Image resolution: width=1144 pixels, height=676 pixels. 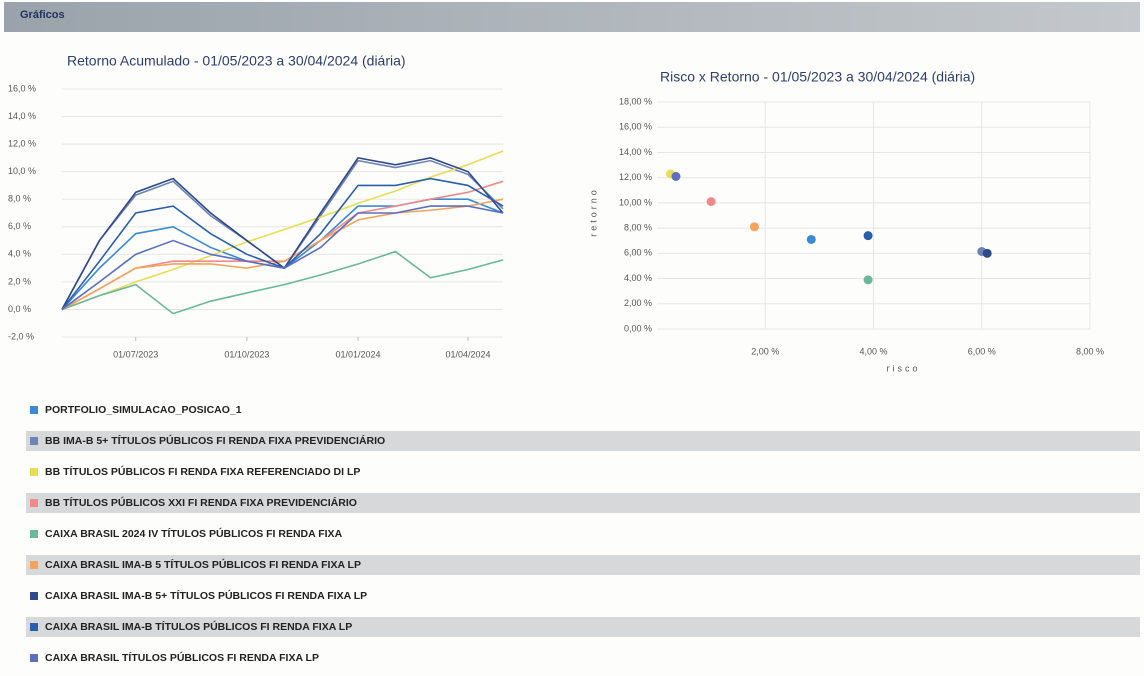 What do you see at coordinates (21, 336) in the screenshot?
I see `y-tick-label: -2,0 %` at bounding box center [21, 336].